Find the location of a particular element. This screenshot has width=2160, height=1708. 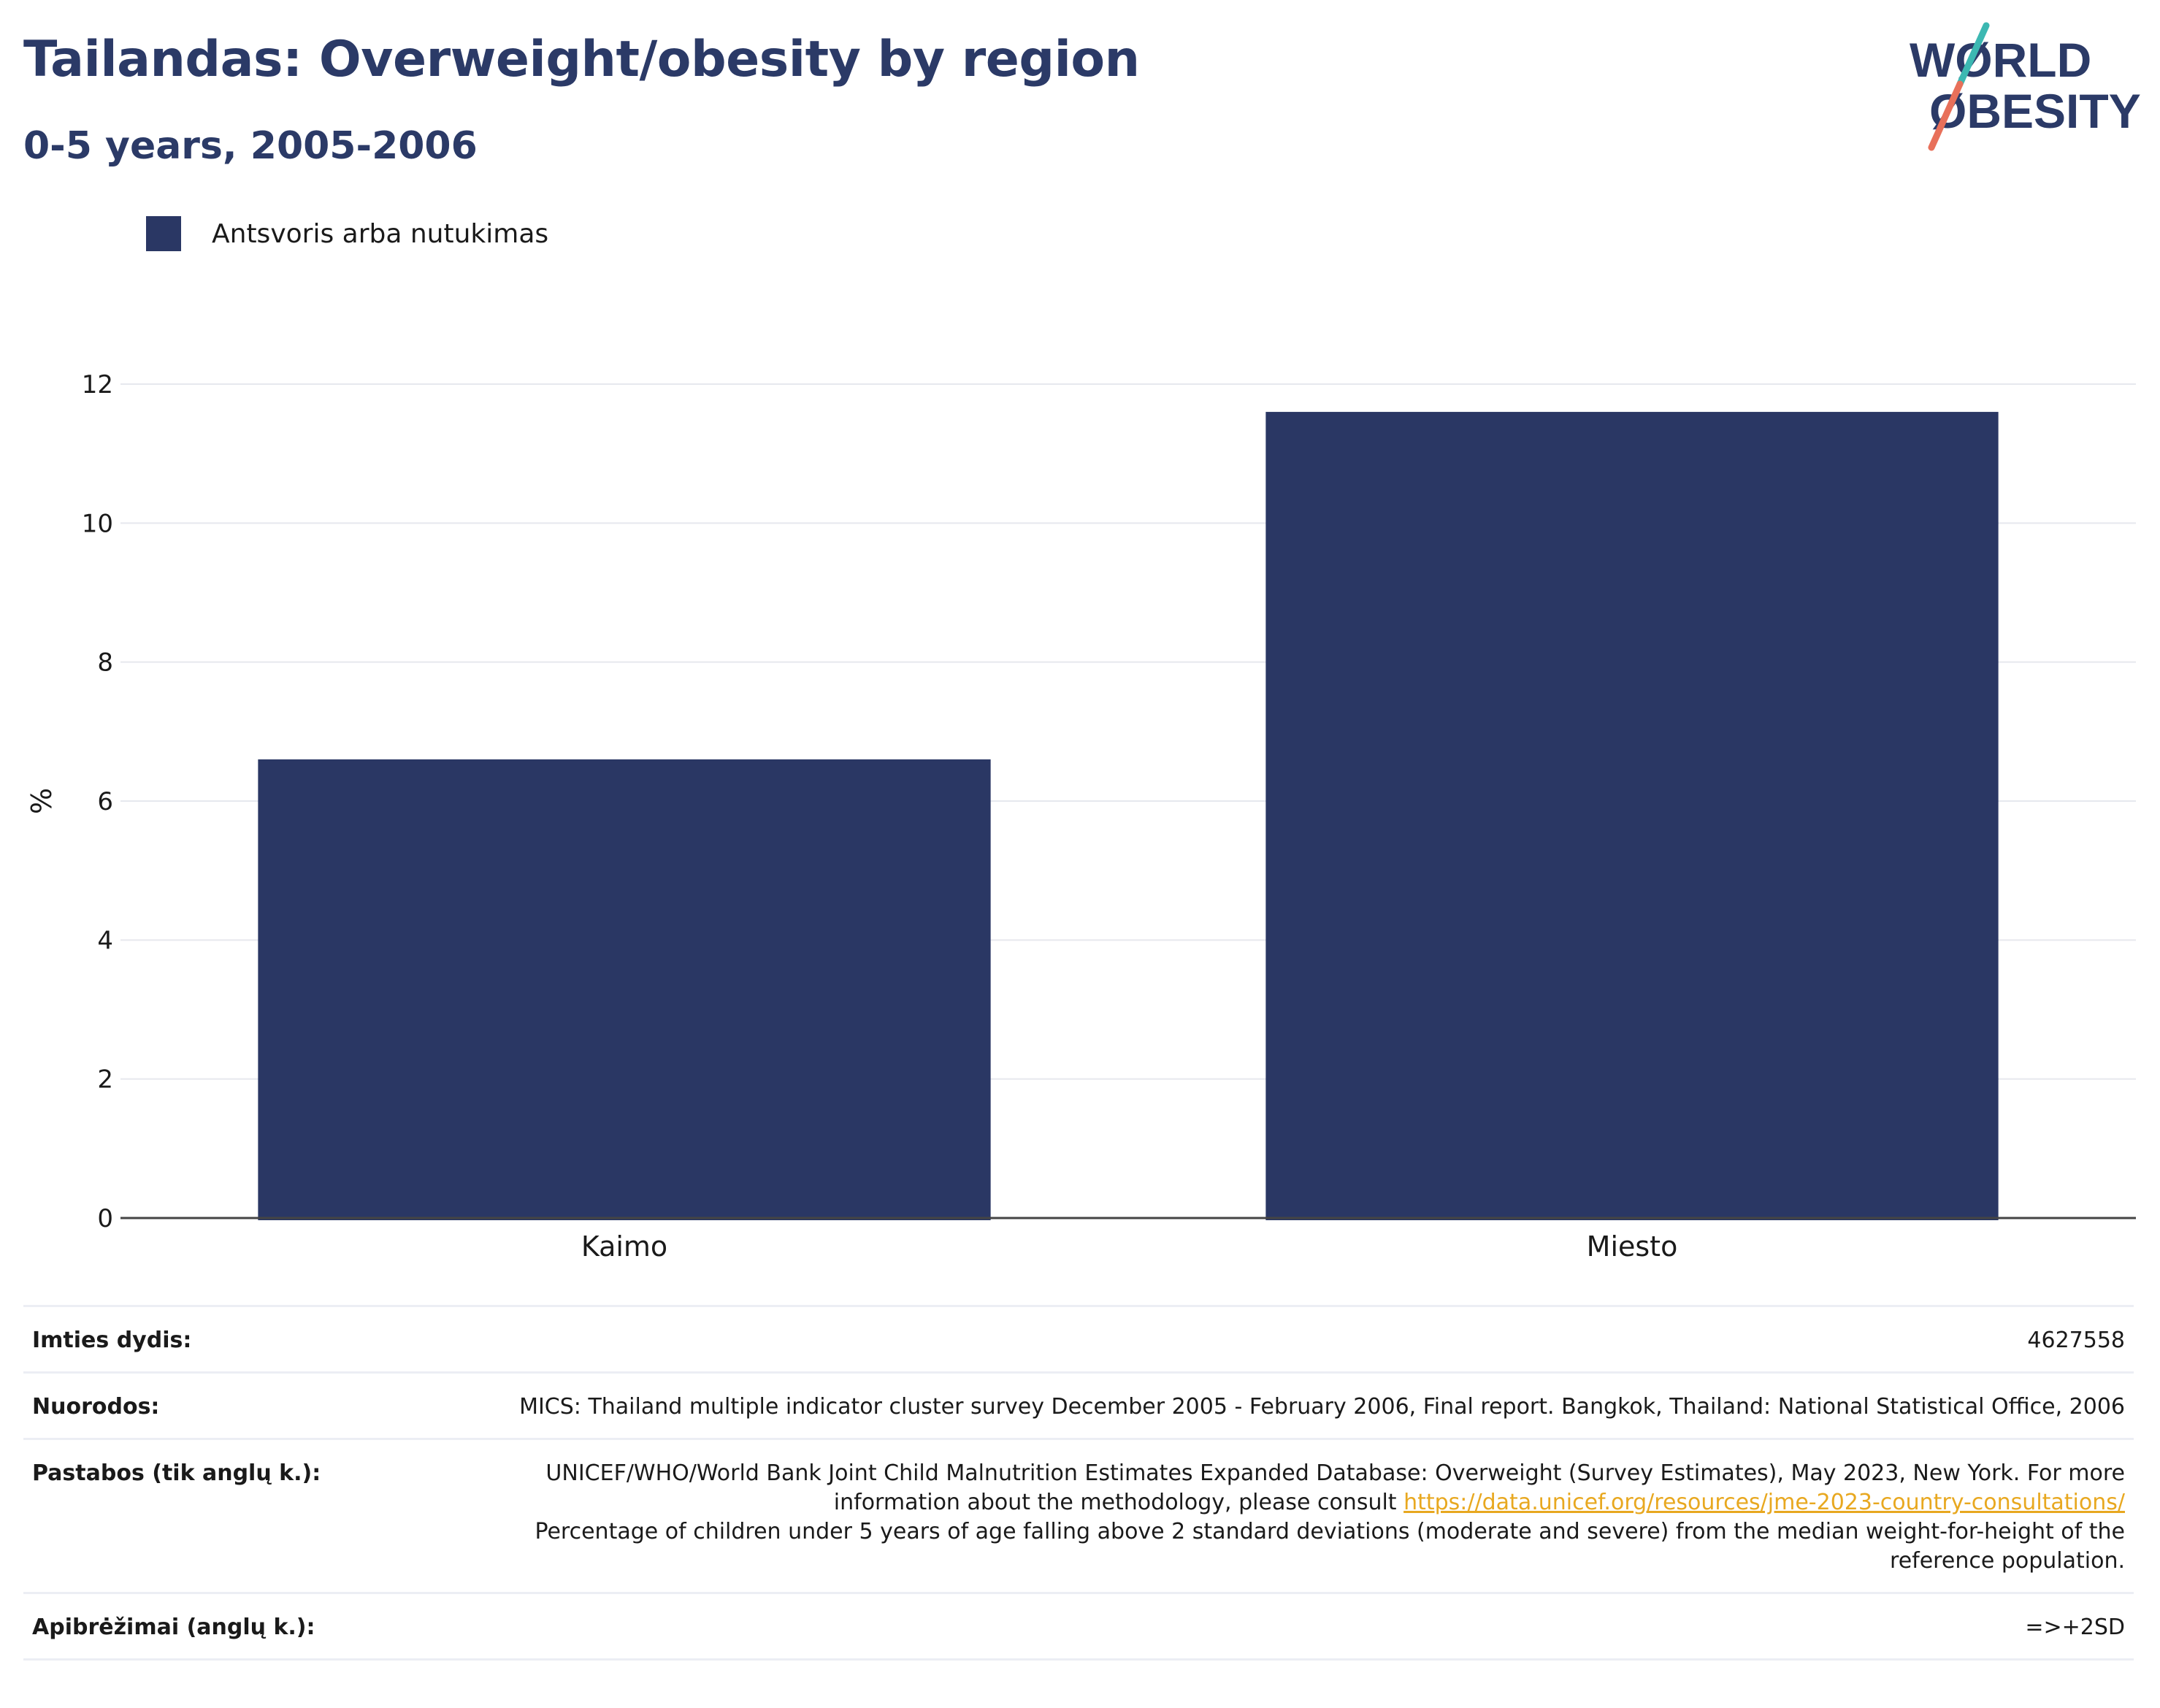

logo-slash-bottom is located at coordinates (1946, 115).